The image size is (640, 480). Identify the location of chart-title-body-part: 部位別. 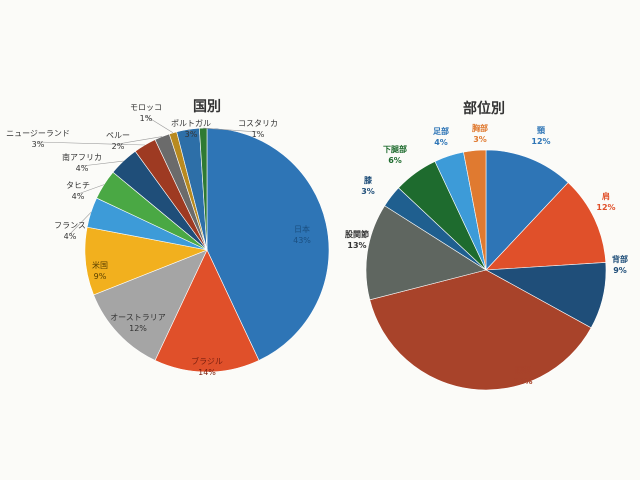
(484, 108).